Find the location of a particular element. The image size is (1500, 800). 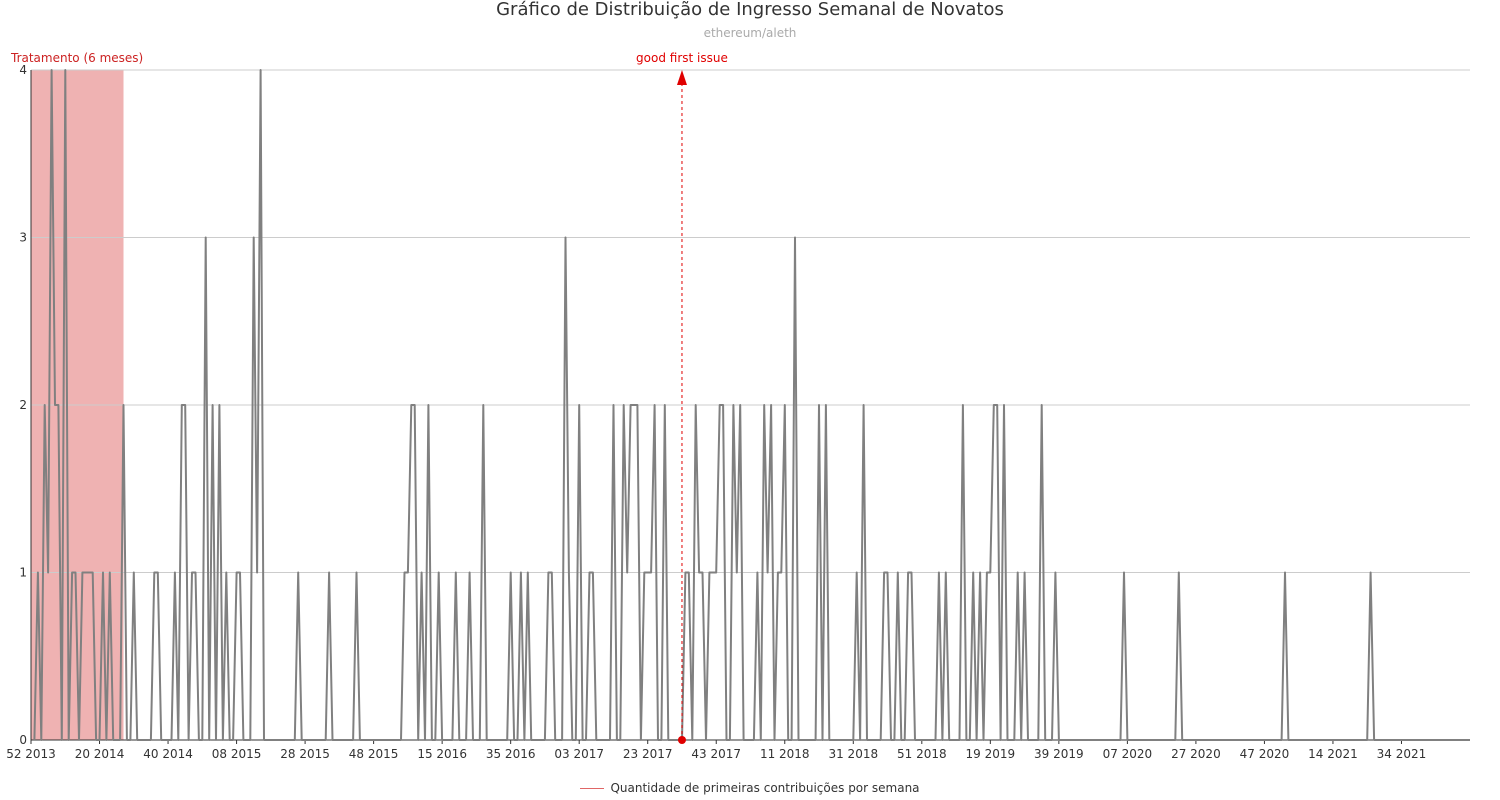

x-tick-label: 19 2019 is located at coordinates (991, 754).